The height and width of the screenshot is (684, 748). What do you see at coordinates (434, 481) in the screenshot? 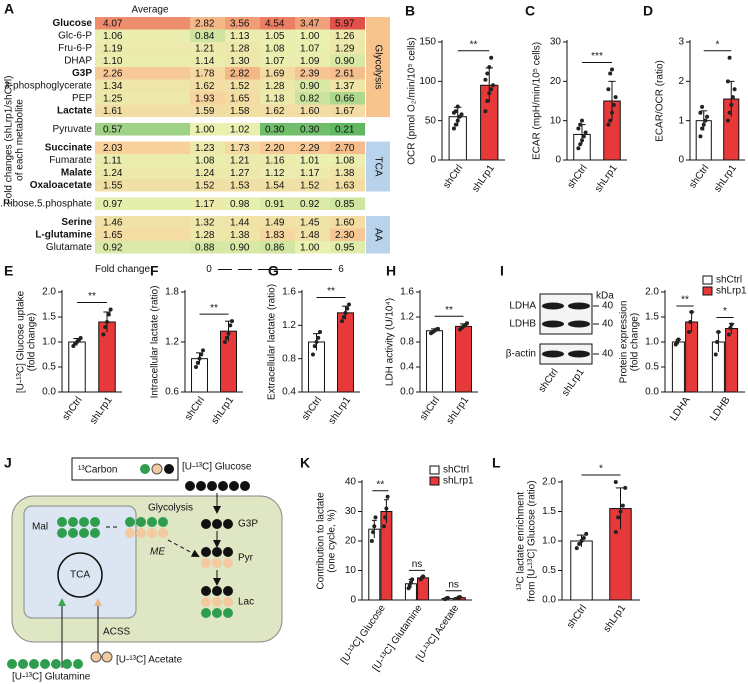
I see `legend-swatch` at bounding box center [434, 481].